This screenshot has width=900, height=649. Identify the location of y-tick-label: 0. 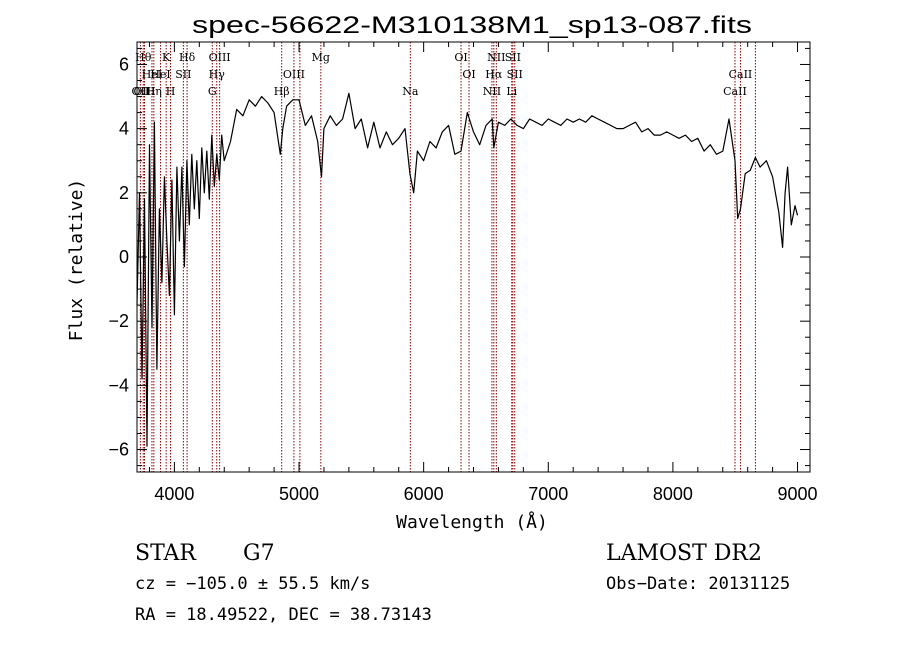
(124, 257).